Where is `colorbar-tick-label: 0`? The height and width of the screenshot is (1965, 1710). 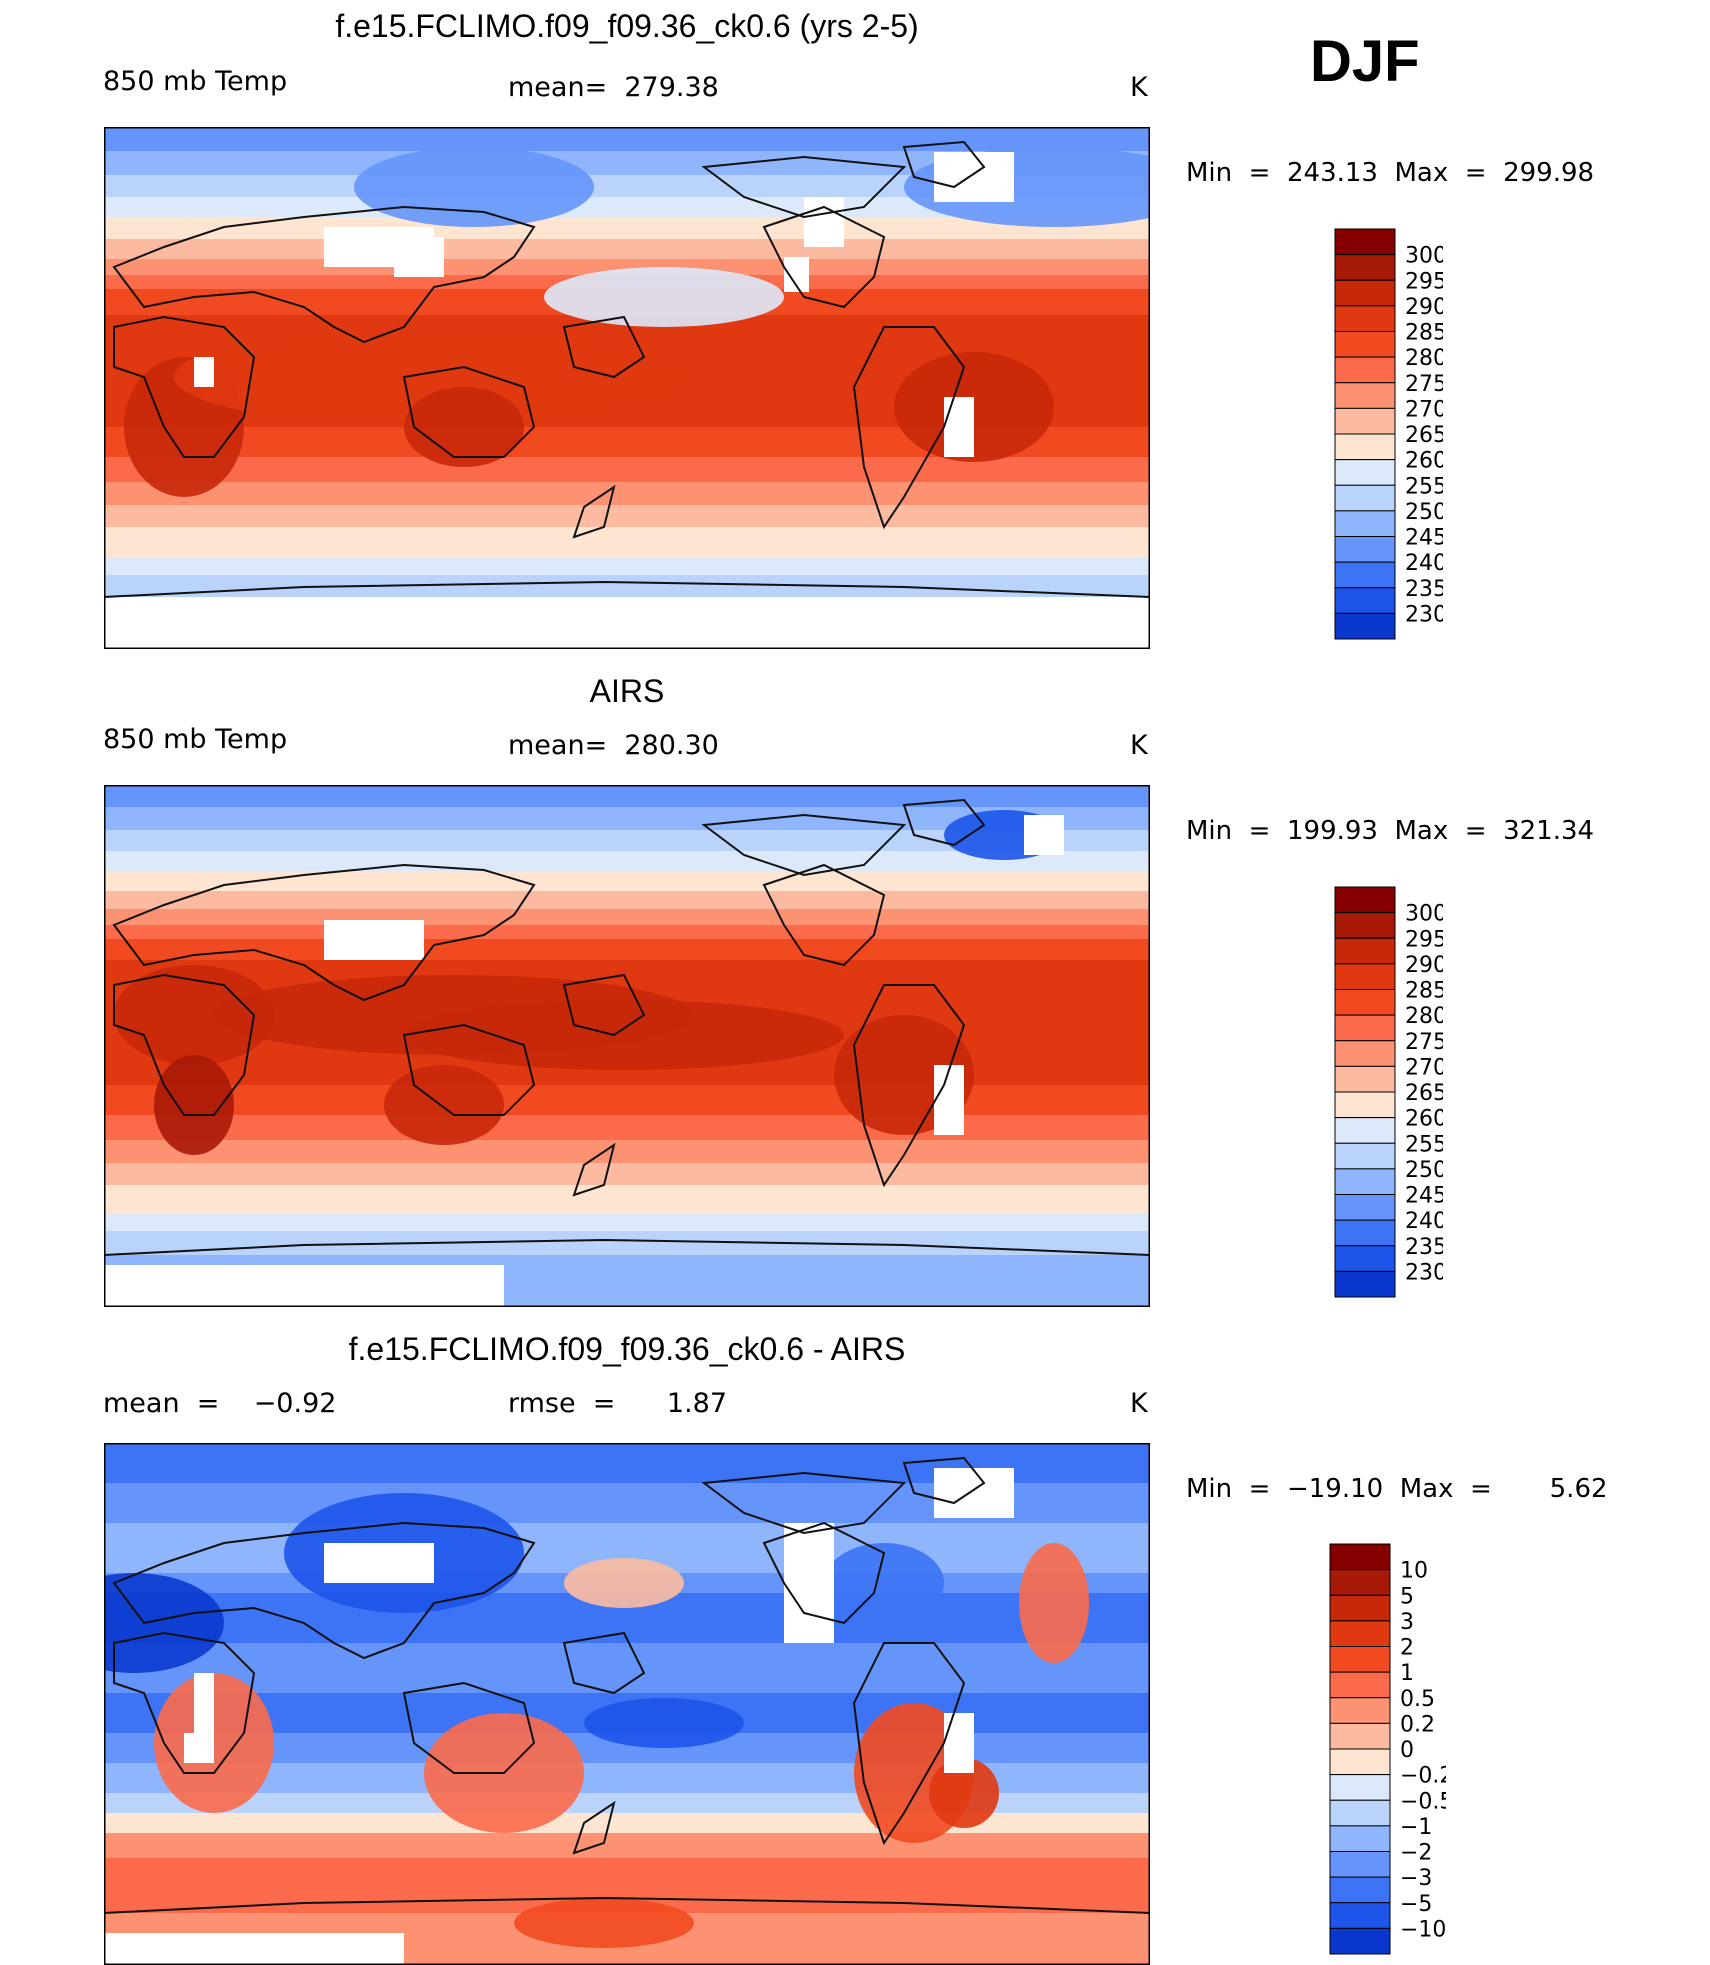 colorbar-tick-label: 0 is located at coordinates (1407, 1750).